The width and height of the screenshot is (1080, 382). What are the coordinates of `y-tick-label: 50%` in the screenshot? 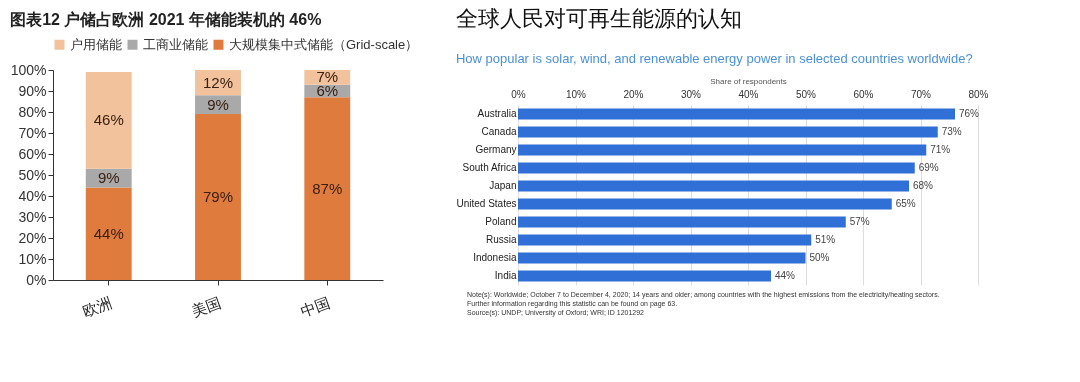 It's located at (32, 174).